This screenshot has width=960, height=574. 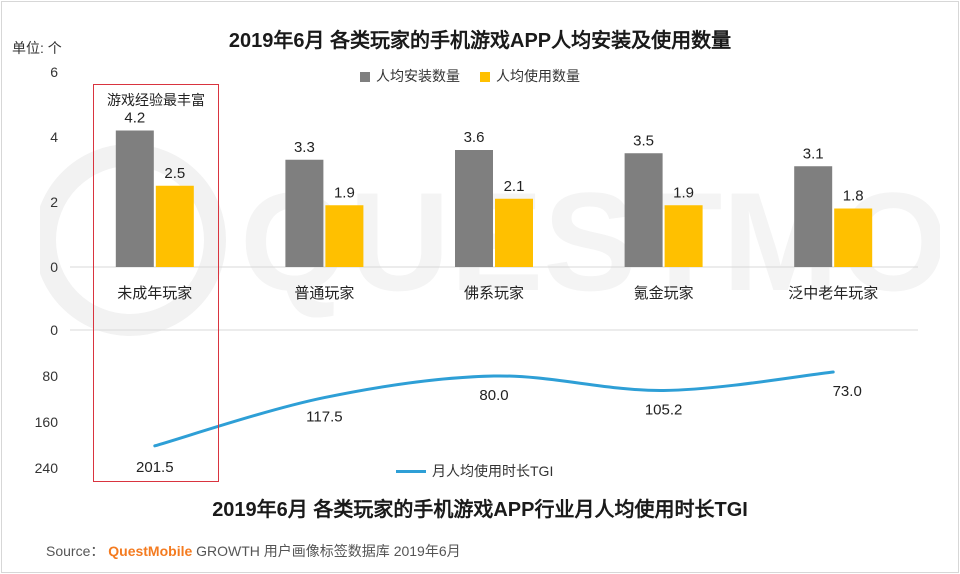 I want to click on source-rest: GROWTH 用户画像标签数据库 2019年6月, so click(x=326, y=551).